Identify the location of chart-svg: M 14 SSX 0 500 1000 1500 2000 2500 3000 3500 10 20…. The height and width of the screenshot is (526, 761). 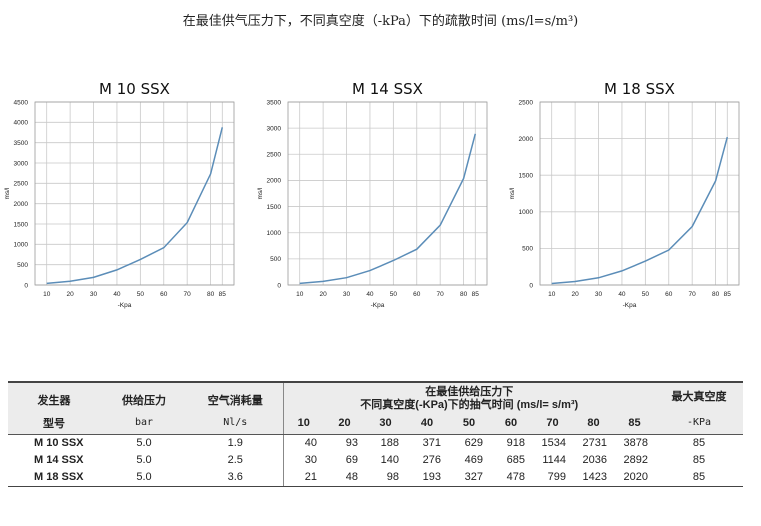
(372, 194).